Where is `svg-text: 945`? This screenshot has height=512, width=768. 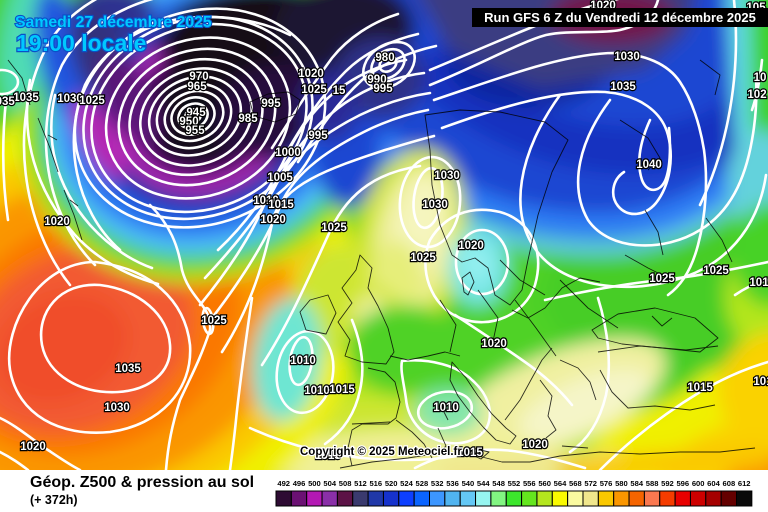 svg-text: 945 is located at coordinates (196, 113).